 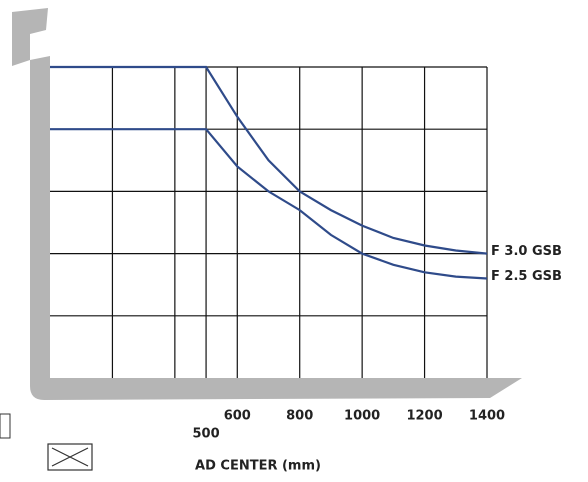 I want to click on x-axis-label: AD CENTER (mm), so click(x=258, y=466).